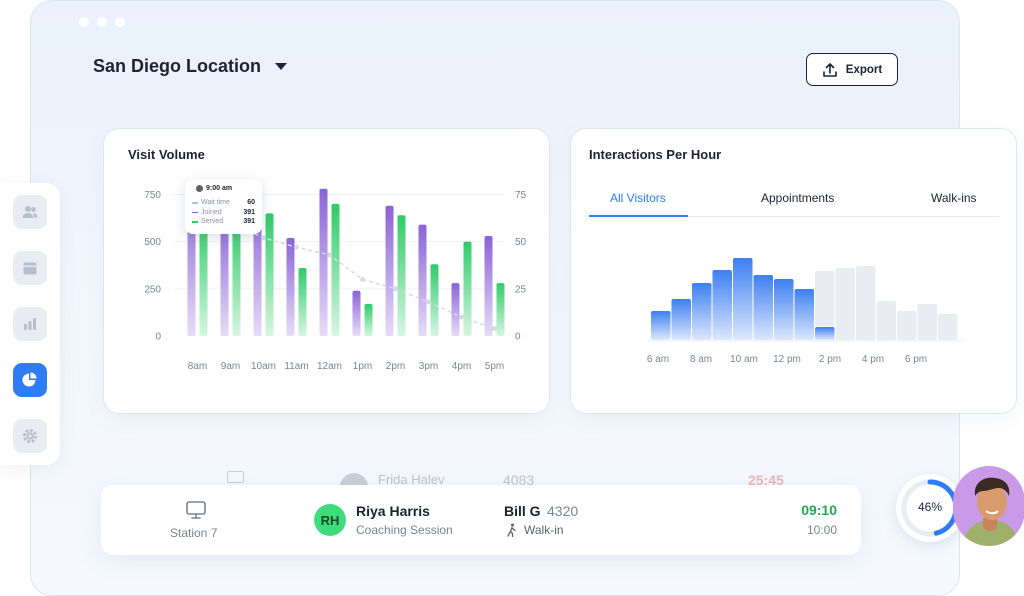 The width and height of the screenshot is (1024, 596). Describe the element at coordinates (219, 188) in the screenshot. I see `tooltip-time: 9:00 am` at that location.